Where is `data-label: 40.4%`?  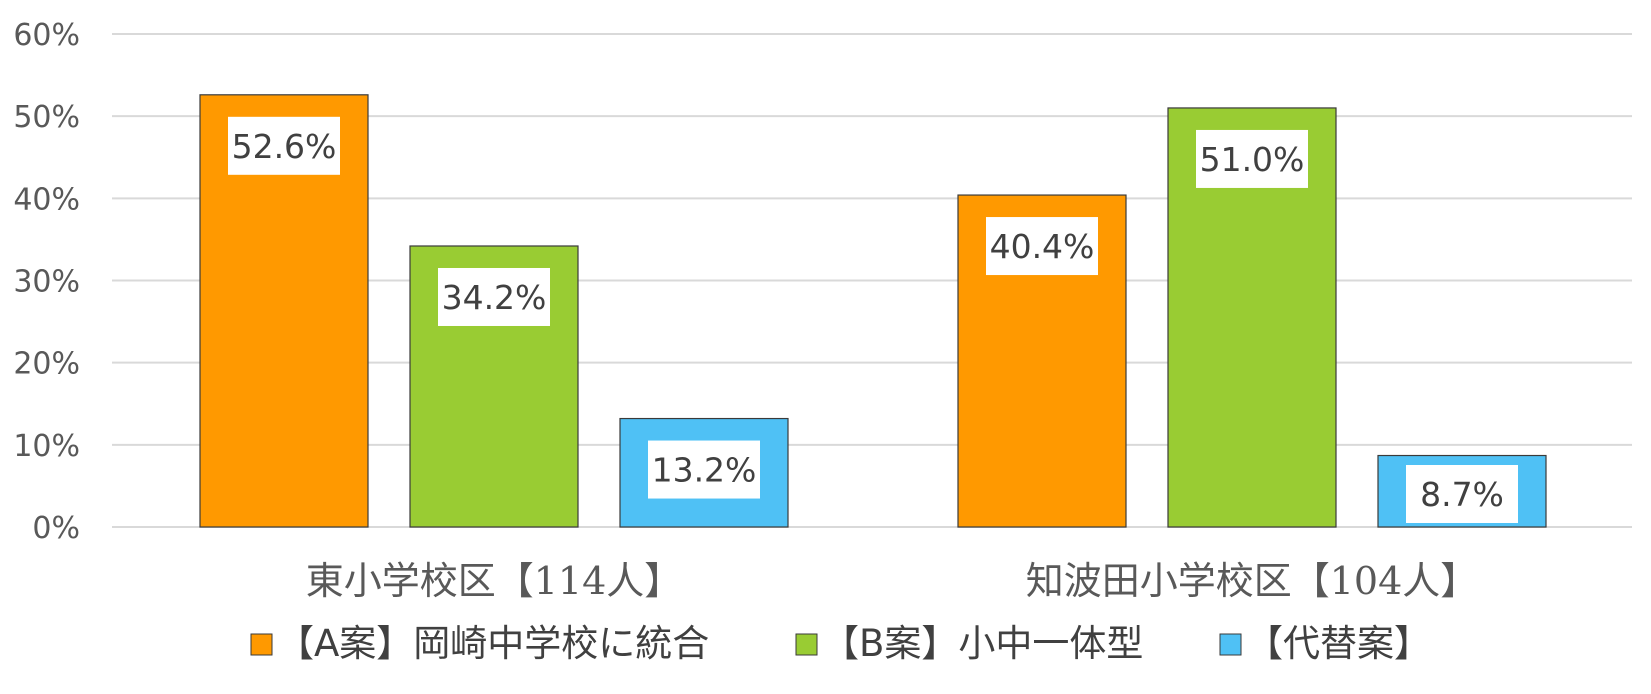
data-label: 40.4% is located at coordinates (1042, 246).